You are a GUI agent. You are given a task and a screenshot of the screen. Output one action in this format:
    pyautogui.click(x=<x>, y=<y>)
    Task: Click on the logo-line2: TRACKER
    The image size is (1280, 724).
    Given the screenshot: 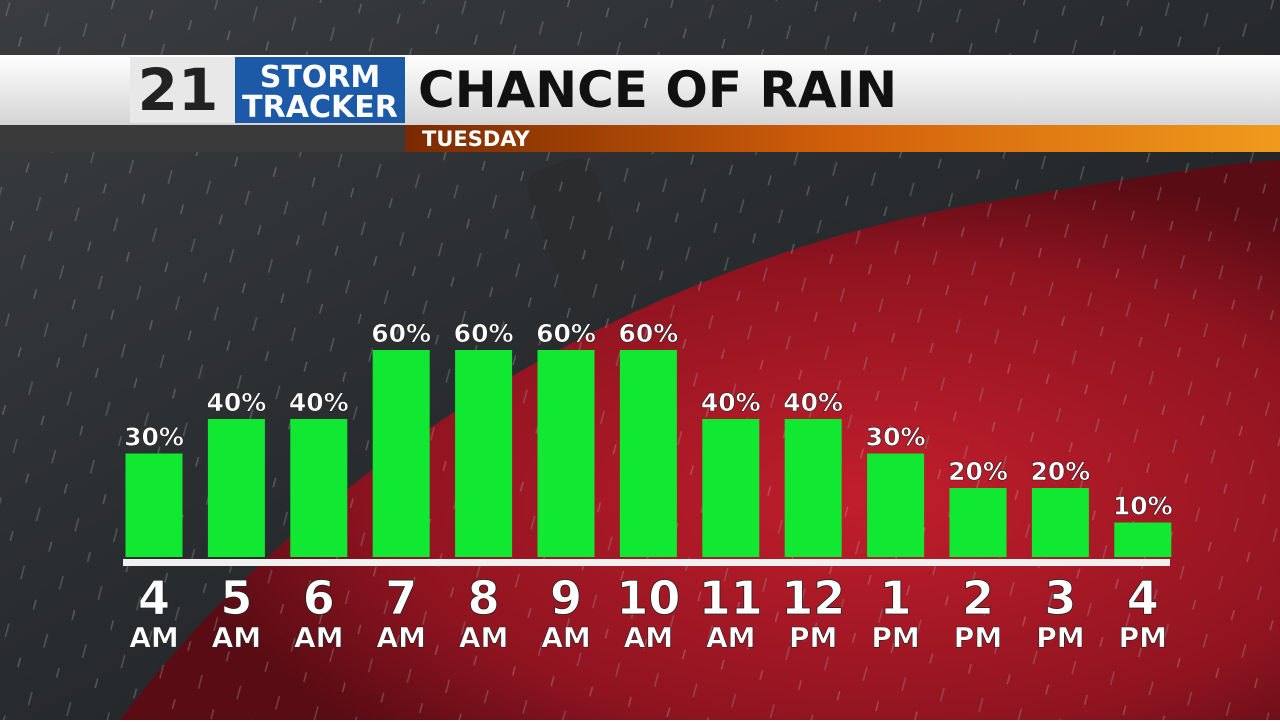 What is the action you would take?
    pyautogui.click(x=320, y=107)
    